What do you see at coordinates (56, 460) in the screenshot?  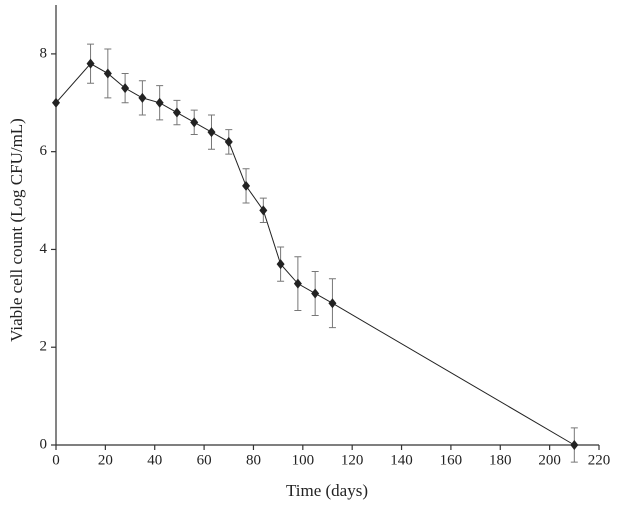 I see `x-tick-label: 0` at bounding box center [56, 460].